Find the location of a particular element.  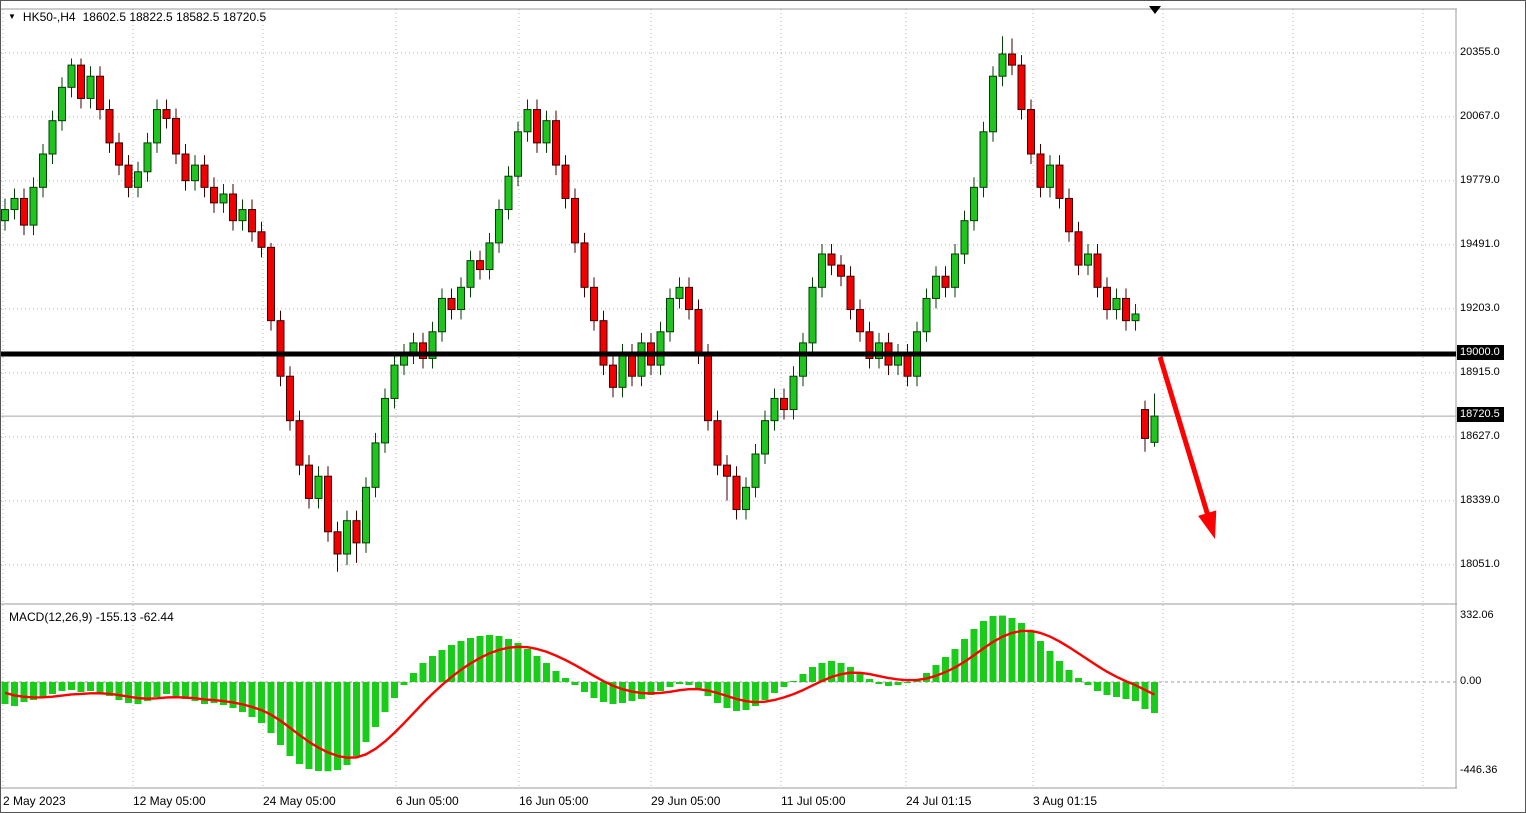

price-axis-label: 19779.0 is located at coordinates (1480, 179).